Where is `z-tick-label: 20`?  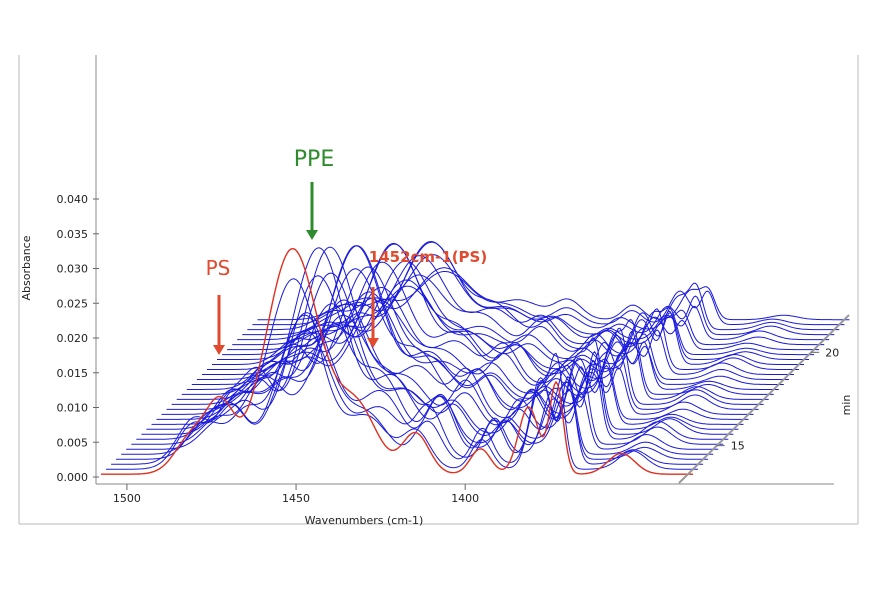
z-tick-label: 20 is located at coordinates (832, 352).